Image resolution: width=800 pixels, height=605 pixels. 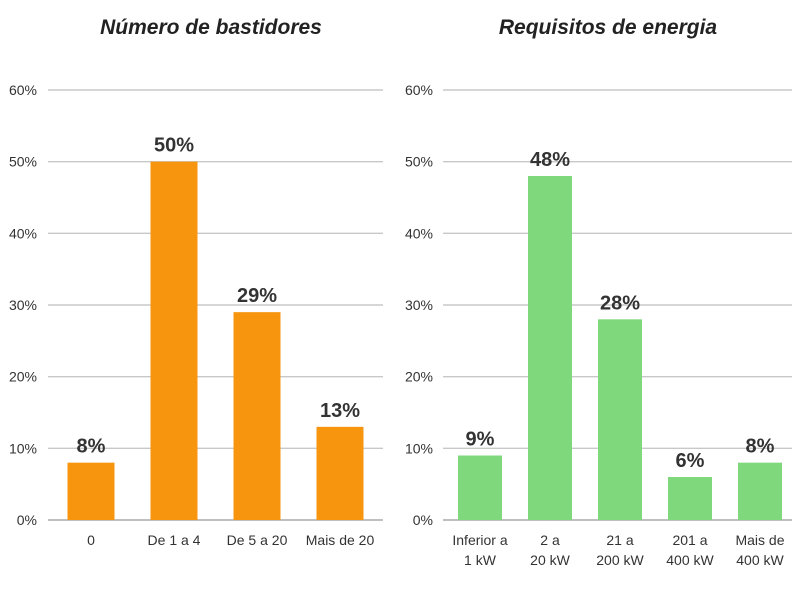 I want to click on data-label: 13%, so click(x=340, y=411).